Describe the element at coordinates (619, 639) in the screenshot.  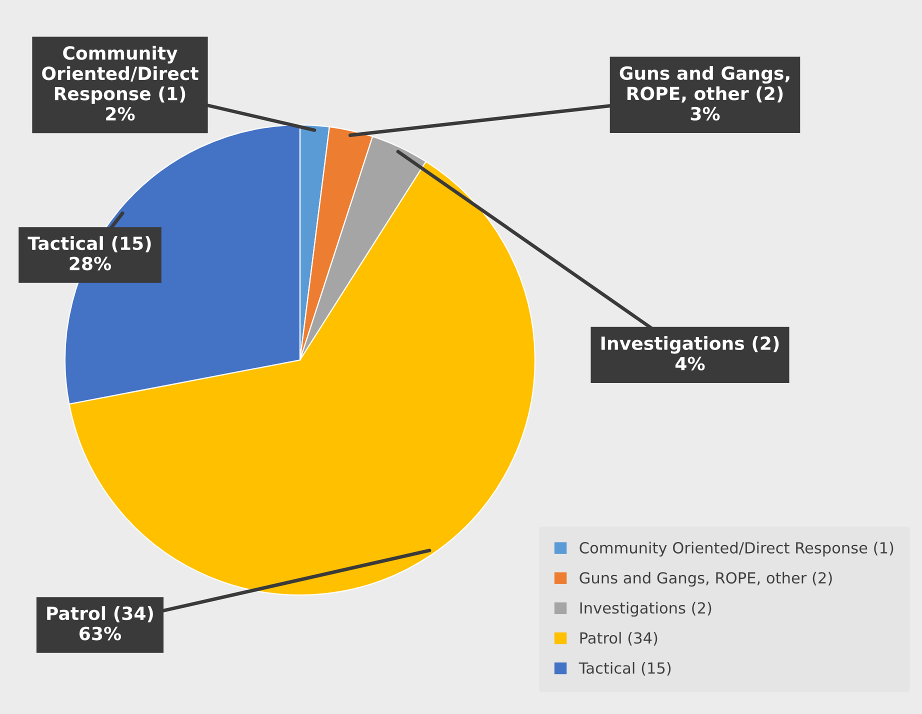
I see `legend-label: Patrol (34)` at that location.